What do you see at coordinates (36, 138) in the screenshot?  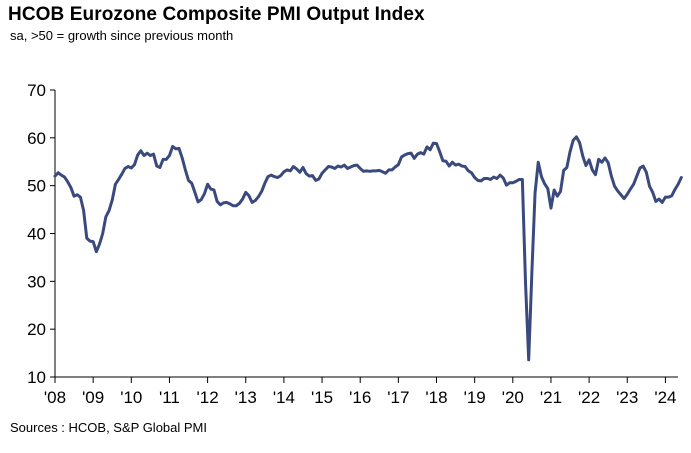 I see `y-tick-label: 60` at bounding box center [36, 138].